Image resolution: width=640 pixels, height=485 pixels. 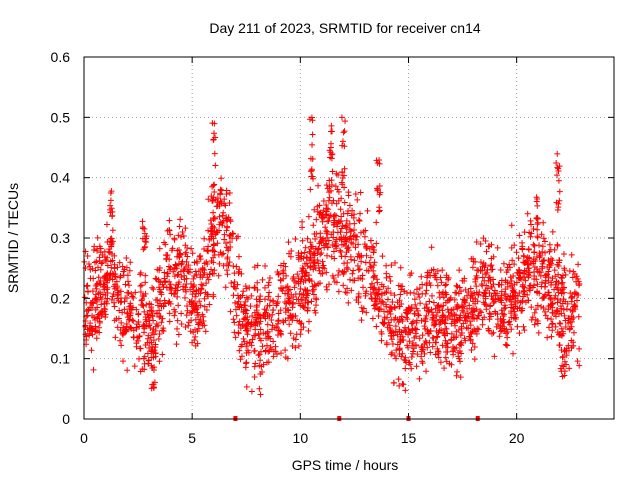 What do you see at coordinates (13, 238) in the screenshot?
I see `y-axis-label: SRMTID / TECUs` at bounding box center [13, 238].